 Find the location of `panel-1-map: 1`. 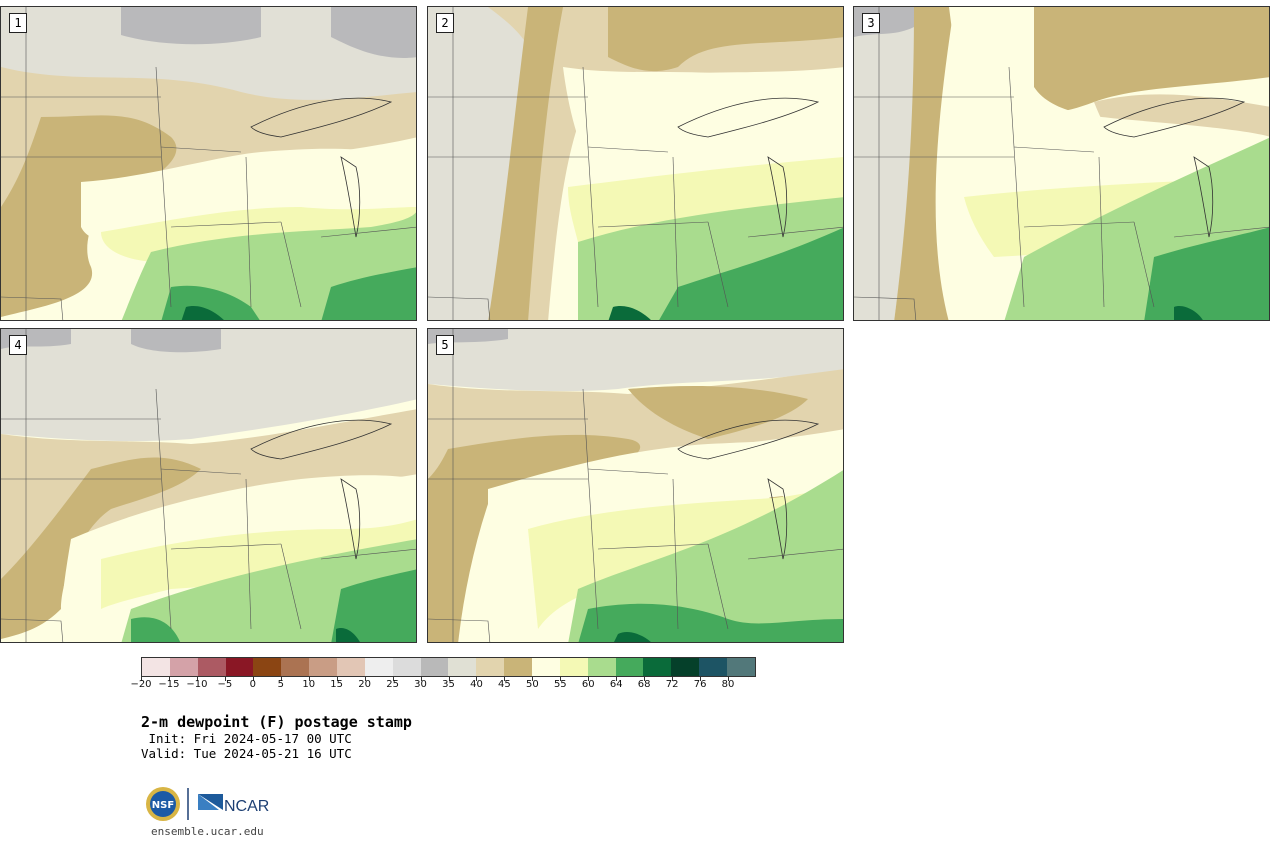

panel-1-map: 1 is located at coordinates (208, 163).